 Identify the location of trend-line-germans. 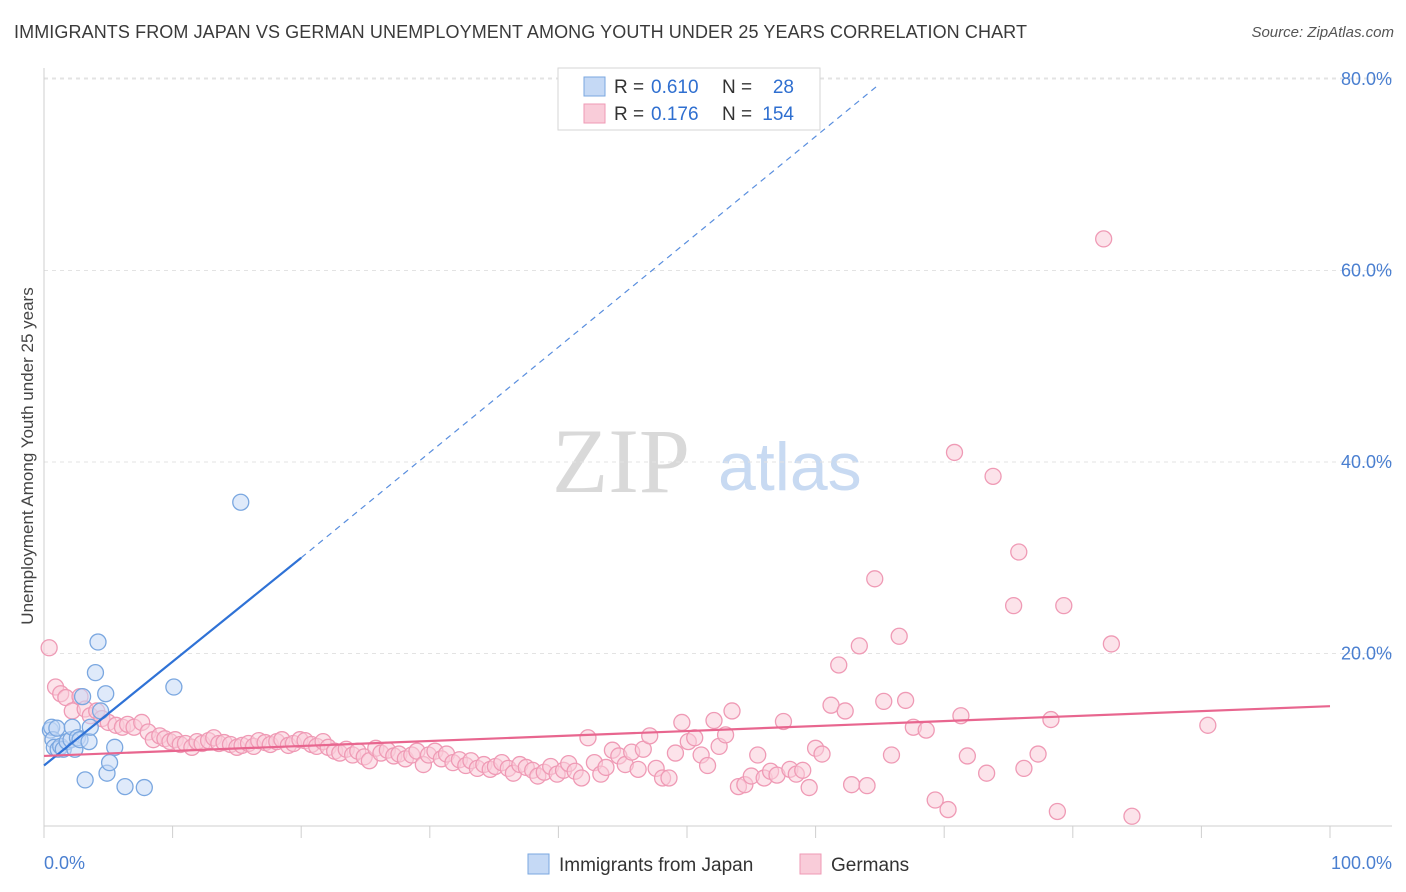
(687, 731).